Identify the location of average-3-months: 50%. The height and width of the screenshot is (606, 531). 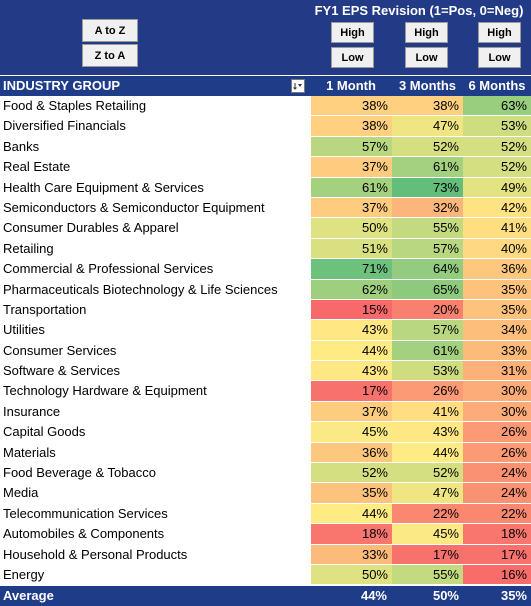
(445, 595).